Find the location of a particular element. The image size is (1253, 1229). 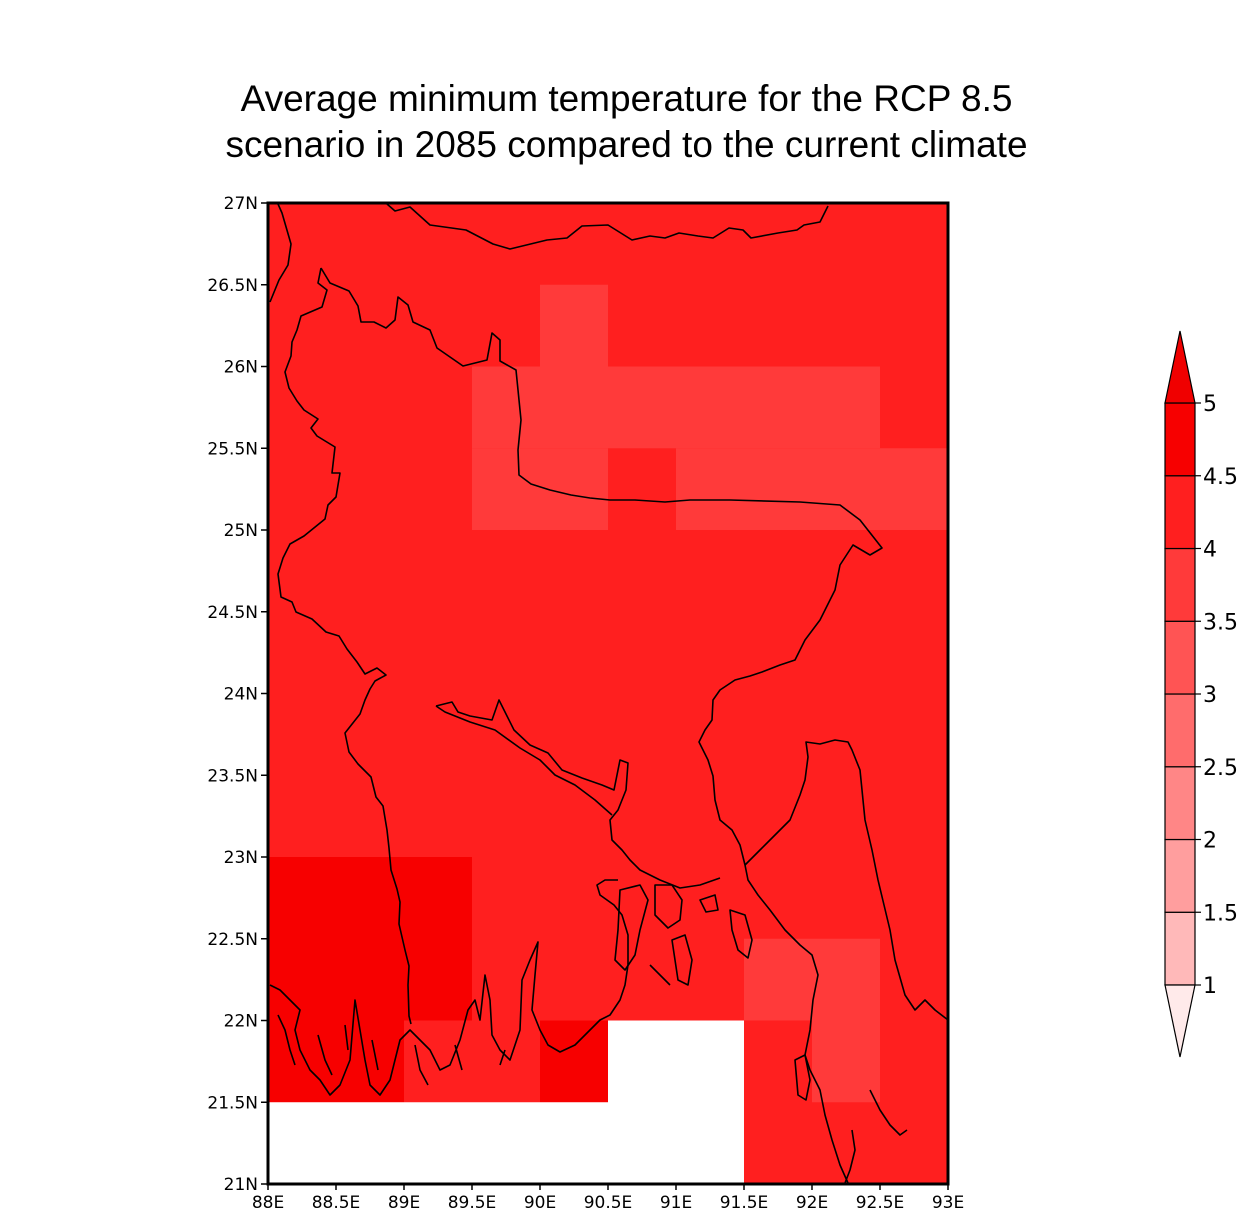

y-tick-label: 21.5N is located at coordinates (232, 1103).